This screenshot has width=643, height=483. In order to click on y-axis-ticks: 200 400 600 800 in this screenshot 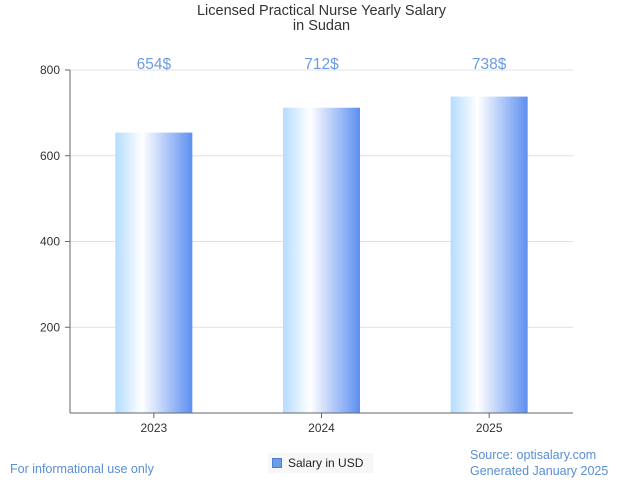, I will do `click(55, 198)`.